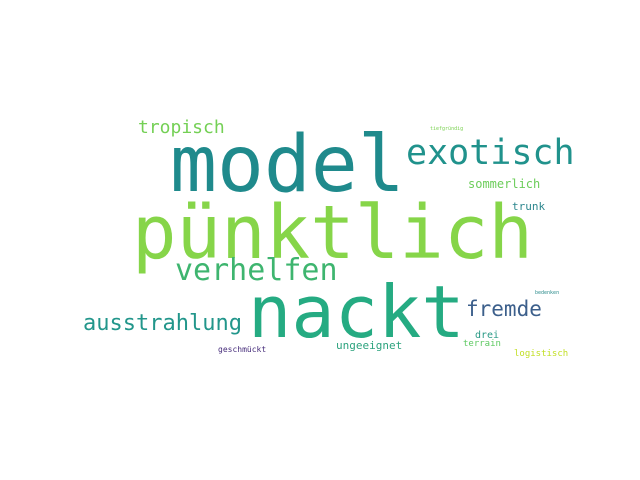 The height and width of the screenshot is (480, 640). Describe the element at coordinates (504, 309) in the screenshot. I see `word-fremde: fremde` at that location.